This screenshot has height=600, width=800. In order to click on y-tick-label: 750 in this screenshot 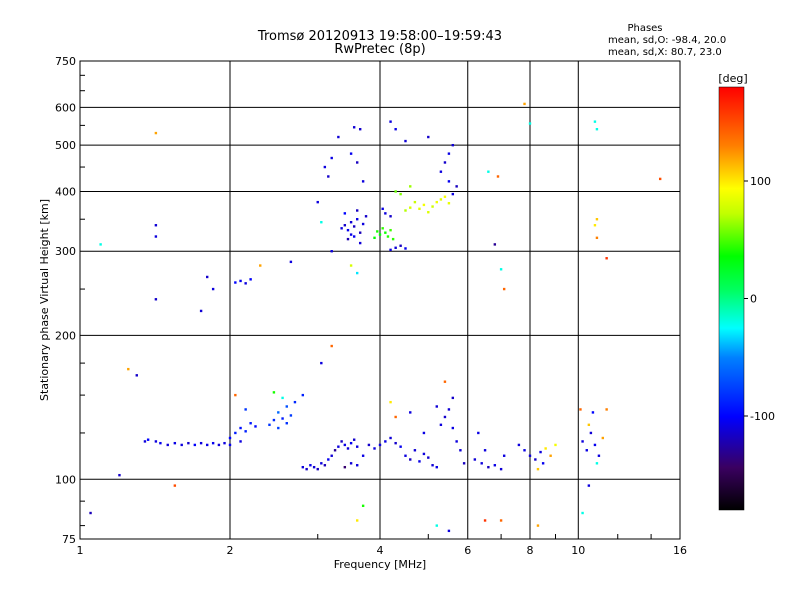, I will do `click(65, 61)`.